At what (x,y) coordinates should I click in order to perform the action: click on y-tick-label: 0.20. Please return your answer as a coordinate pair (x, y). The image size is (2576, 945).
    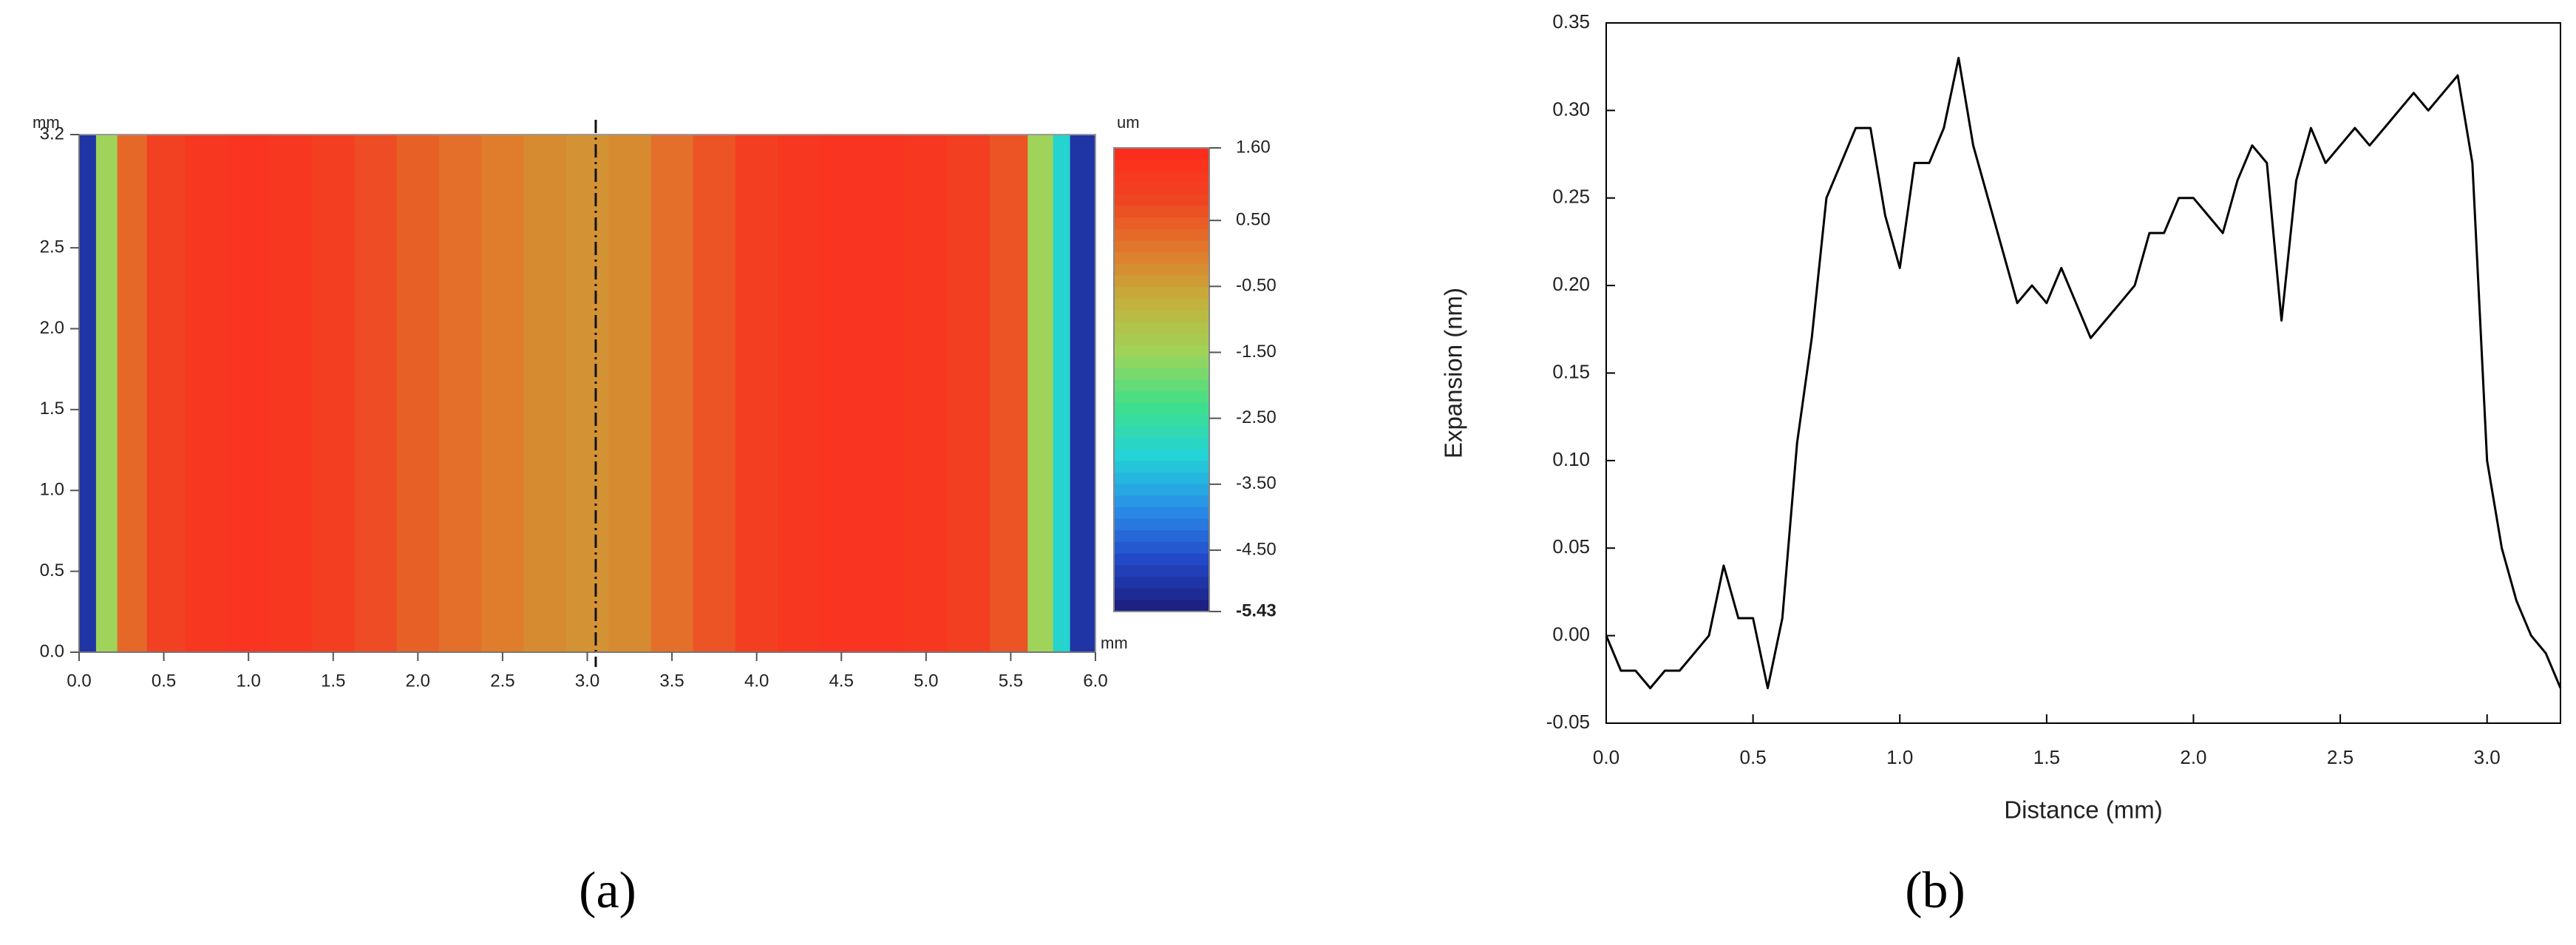
    Looking at the image, I should click on (1571, 284).